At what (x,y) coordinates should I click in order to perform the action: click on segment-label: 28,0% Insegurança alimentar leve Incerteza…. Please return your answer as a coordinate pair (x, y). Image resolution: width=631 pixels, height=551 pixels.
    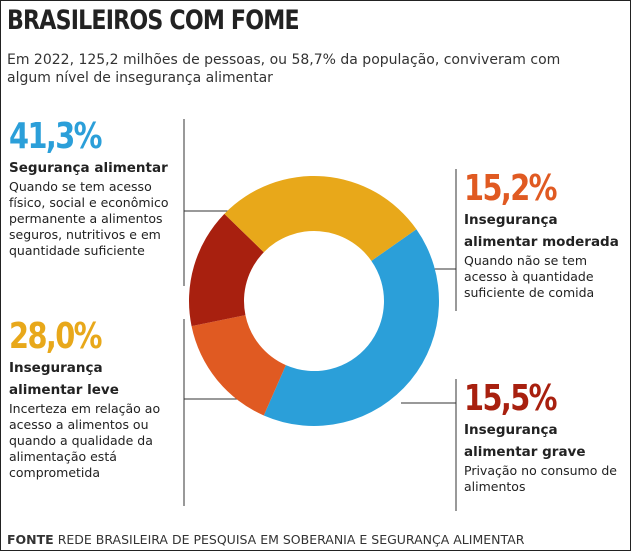
    Looking at the image, I should click on (94, 399).